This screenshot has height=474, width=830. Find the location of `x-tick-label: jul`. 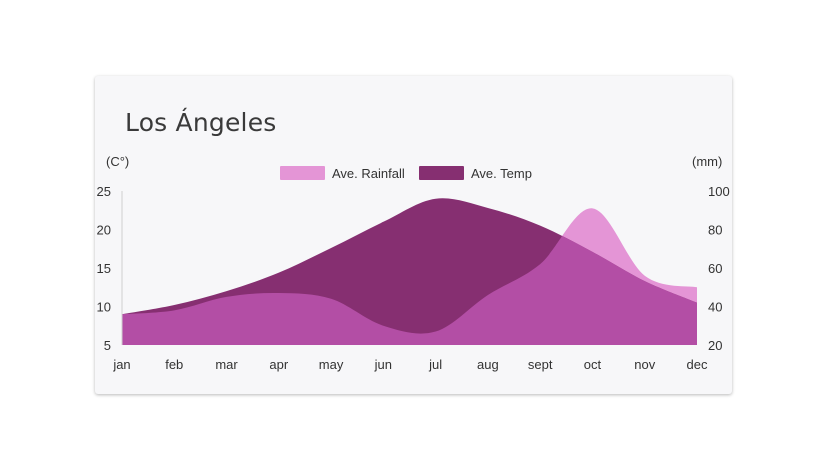

x-tick-label: jul is located at coordinates (435, 364).